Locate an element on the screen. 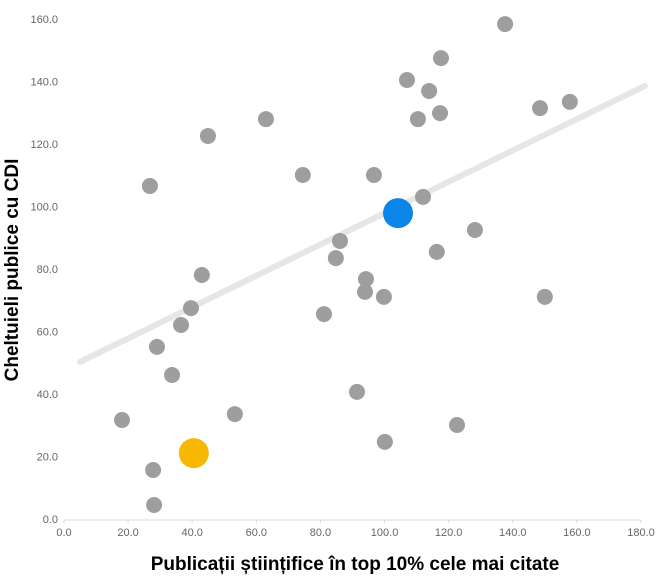 This screenshot has height=581, width=661. y-tick-label: 40.0 is located at coordinates (47, 395).